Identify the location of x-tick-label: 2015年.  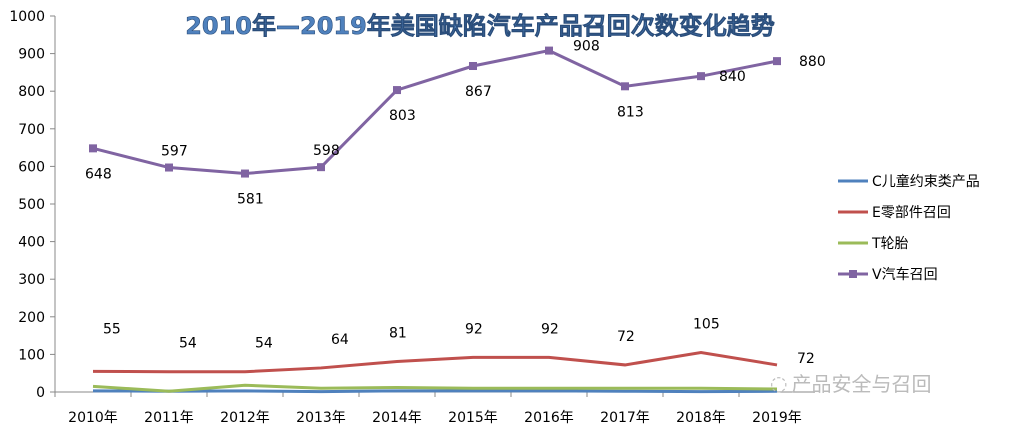
(473, 418).